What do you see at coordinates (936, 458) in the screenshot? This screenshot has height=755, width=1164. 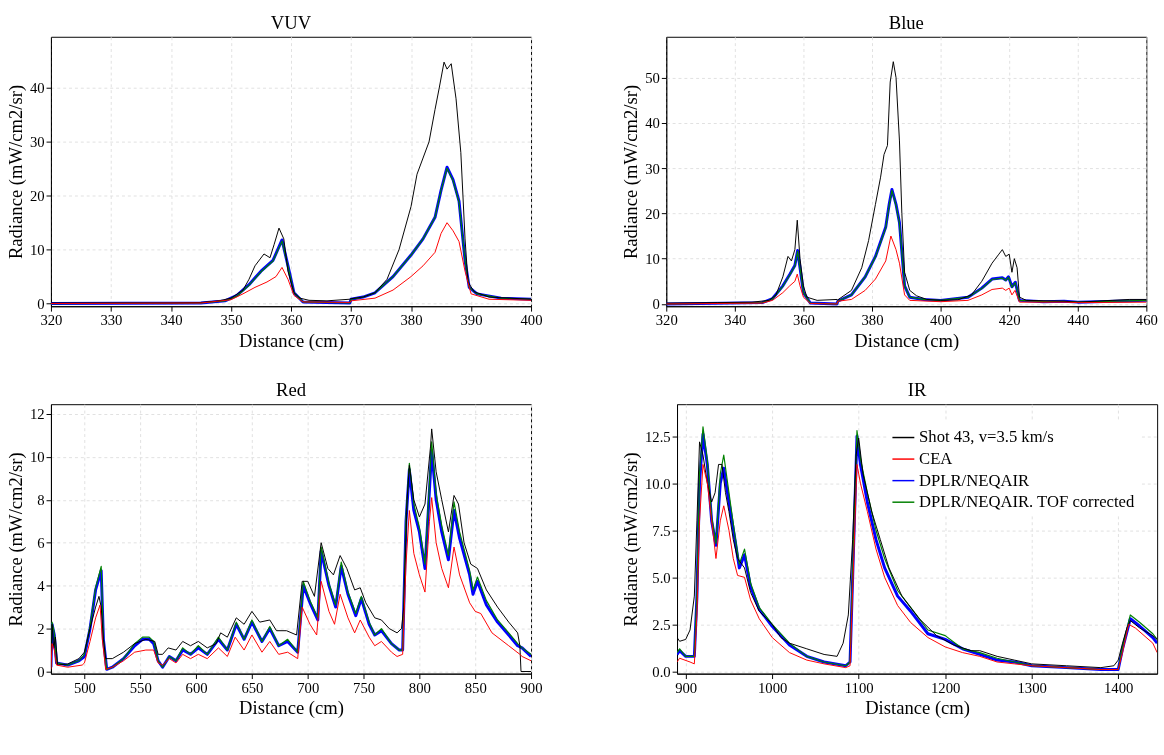 I see `legend-label: CEA` at bounding box center [936, 458].